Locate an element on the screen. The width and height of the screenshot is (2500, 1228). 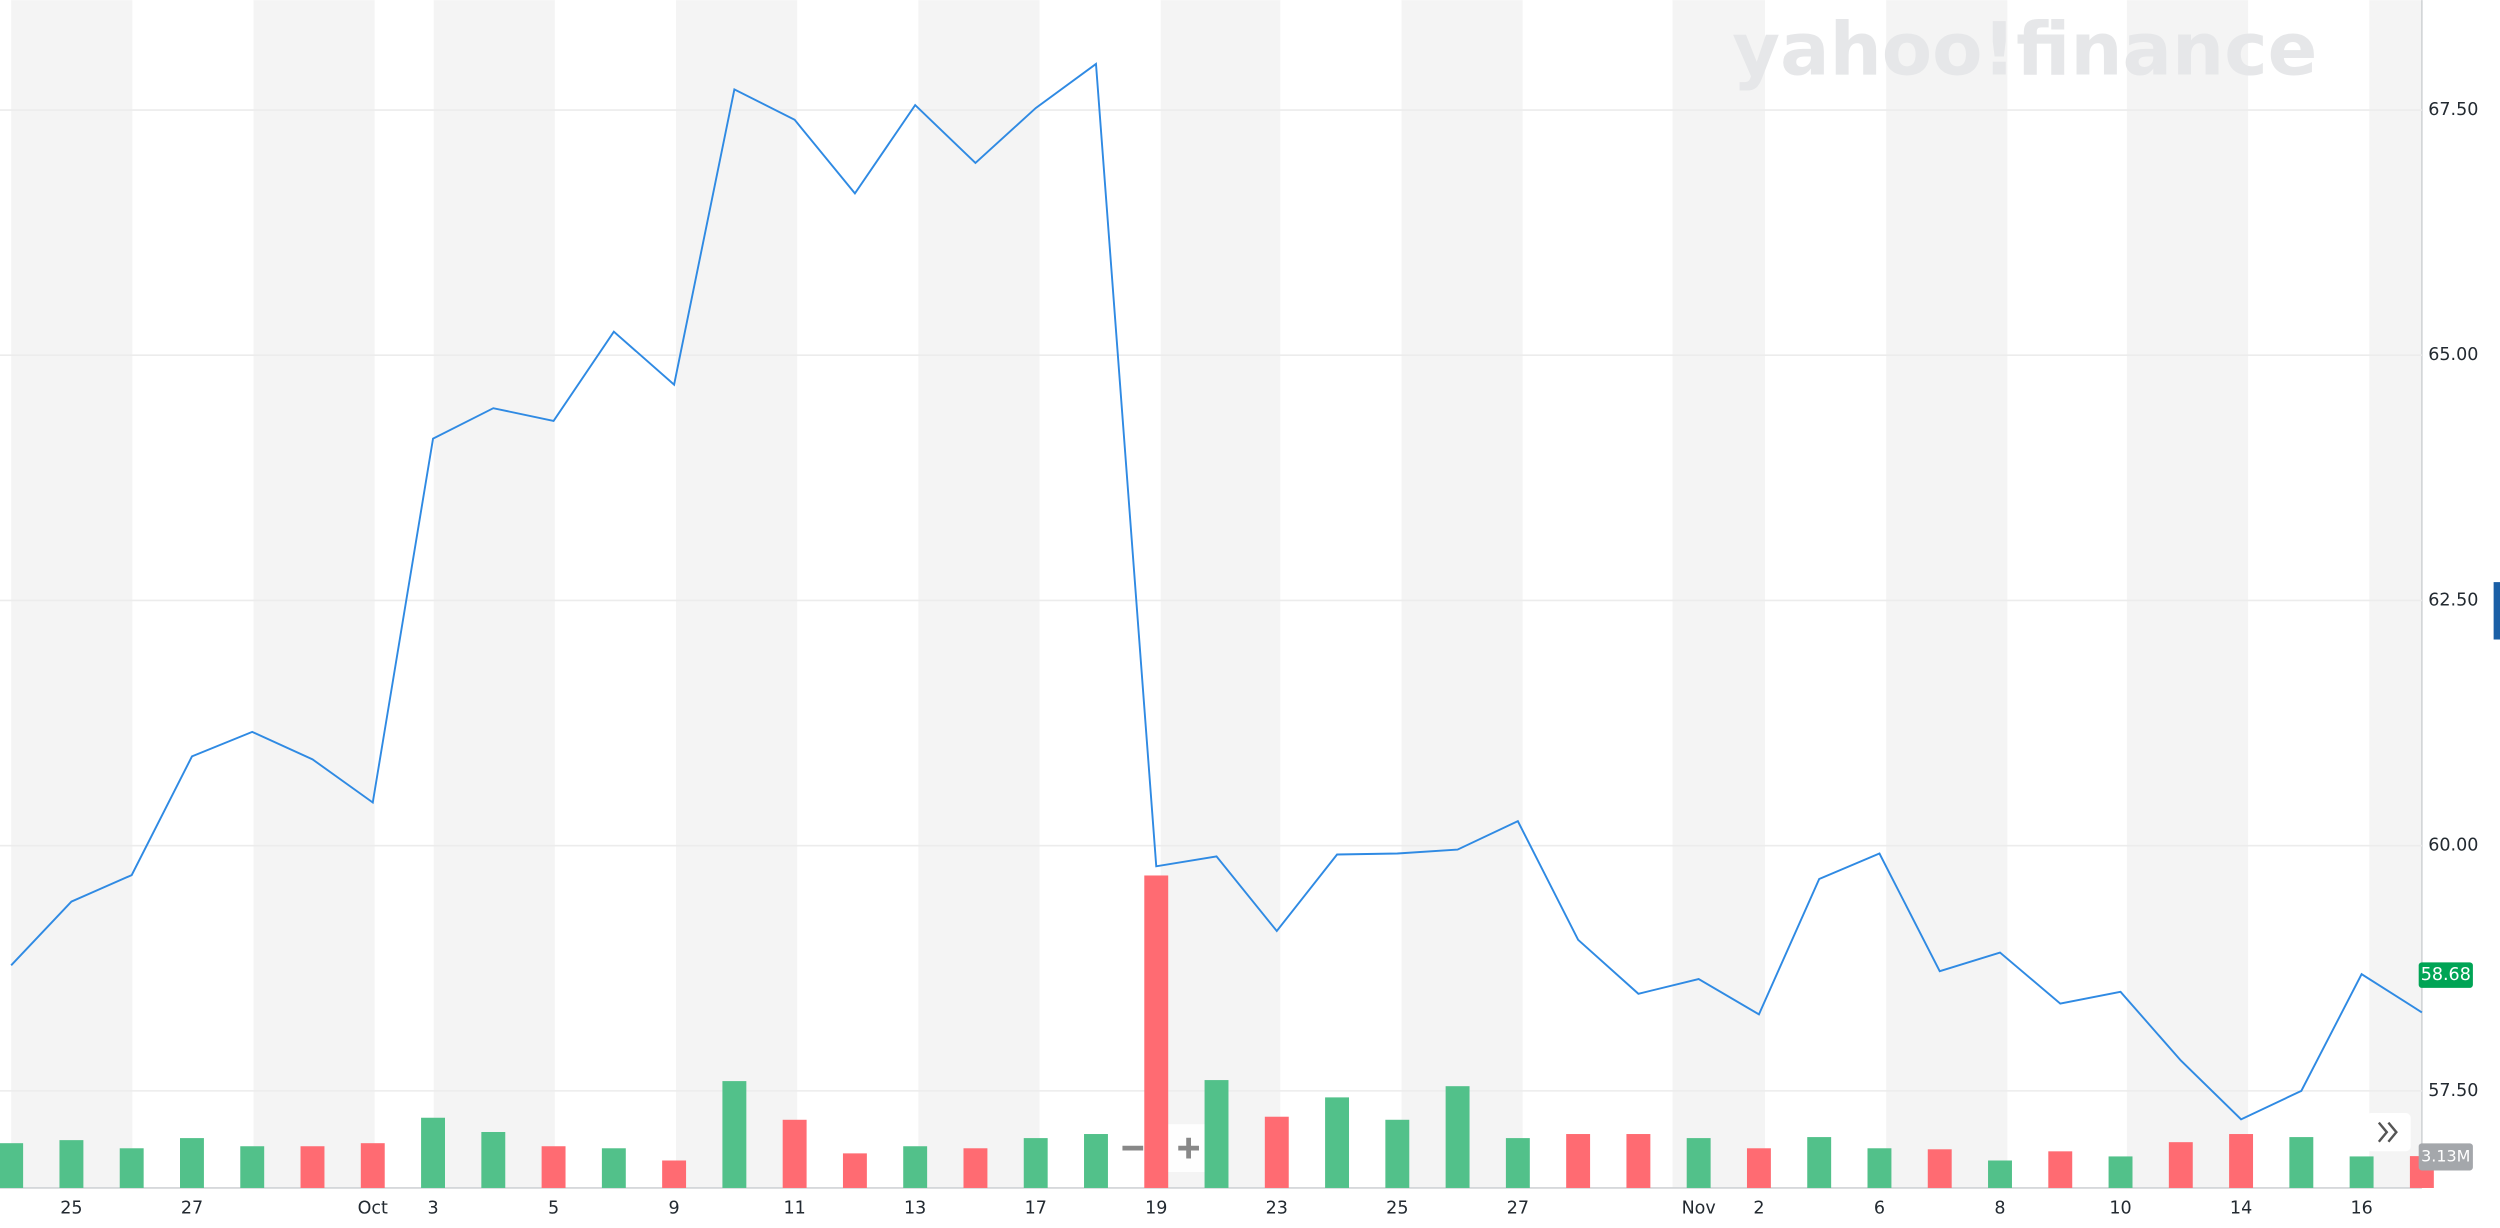
volume-label: 3.13M is located at coordinates (2445, 1155).